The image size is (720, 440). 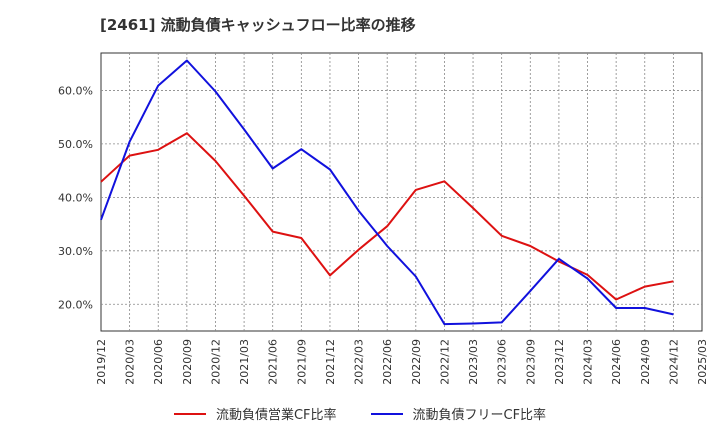 I want to click on legend-swatch-blue, so click(x=386, y=413).